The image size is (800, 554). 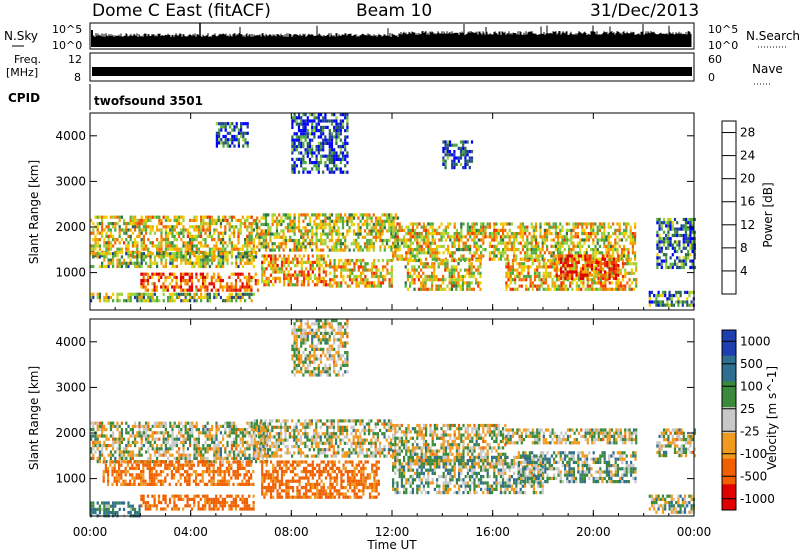 What do you see at coordinates (747, 225) in the screenshot?
I see `power-colorbar-tick-2: 12` at bounding box center [747, 225].